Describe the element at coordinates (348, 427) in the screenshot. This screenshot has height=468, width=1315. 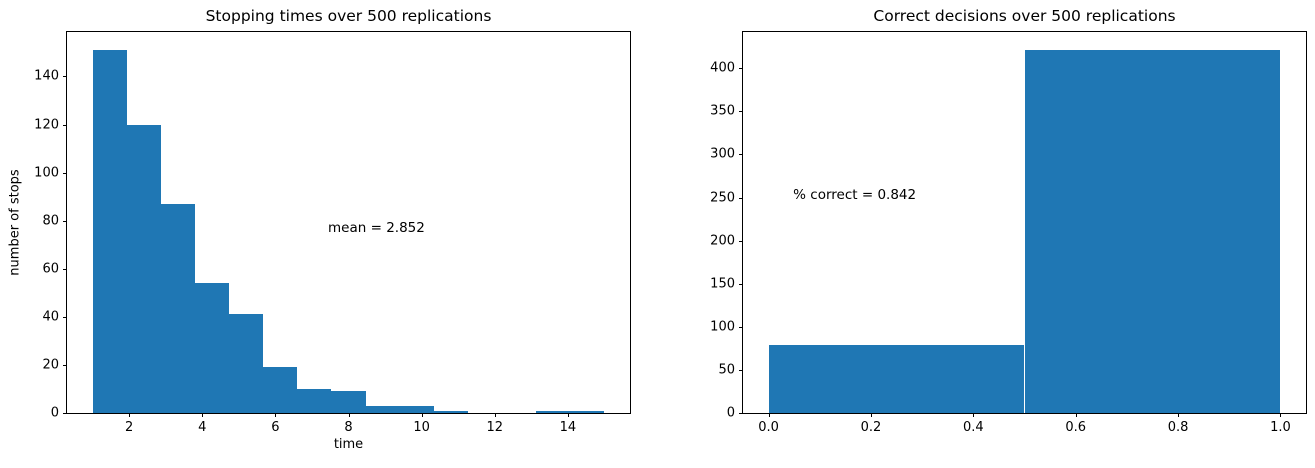
I see `x-axis-tick-label: 8` at that location.